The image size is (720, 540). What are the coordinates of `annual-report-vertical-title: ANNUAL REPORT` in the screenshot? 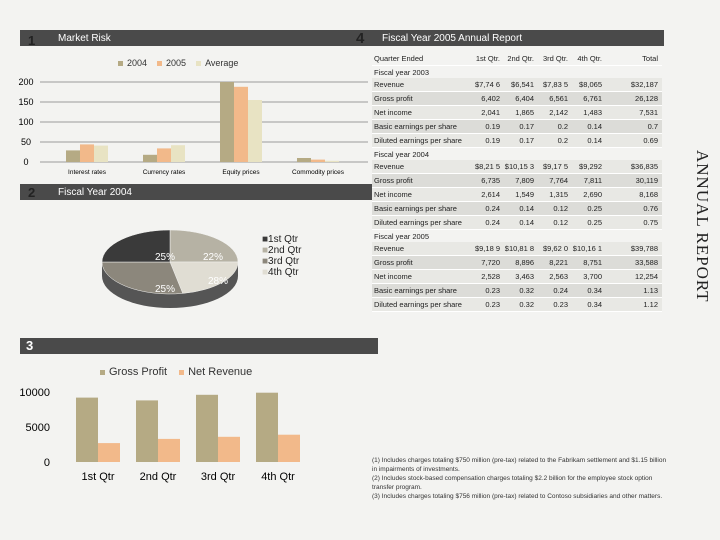 It's located at (702, 226).